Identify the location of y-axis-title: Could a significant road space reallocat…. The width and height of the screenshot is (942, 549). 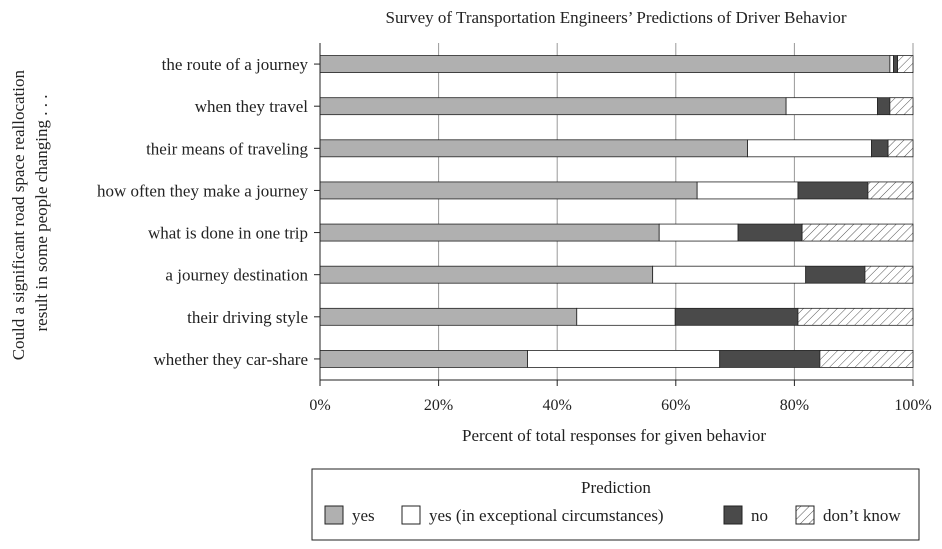
(30, 213).